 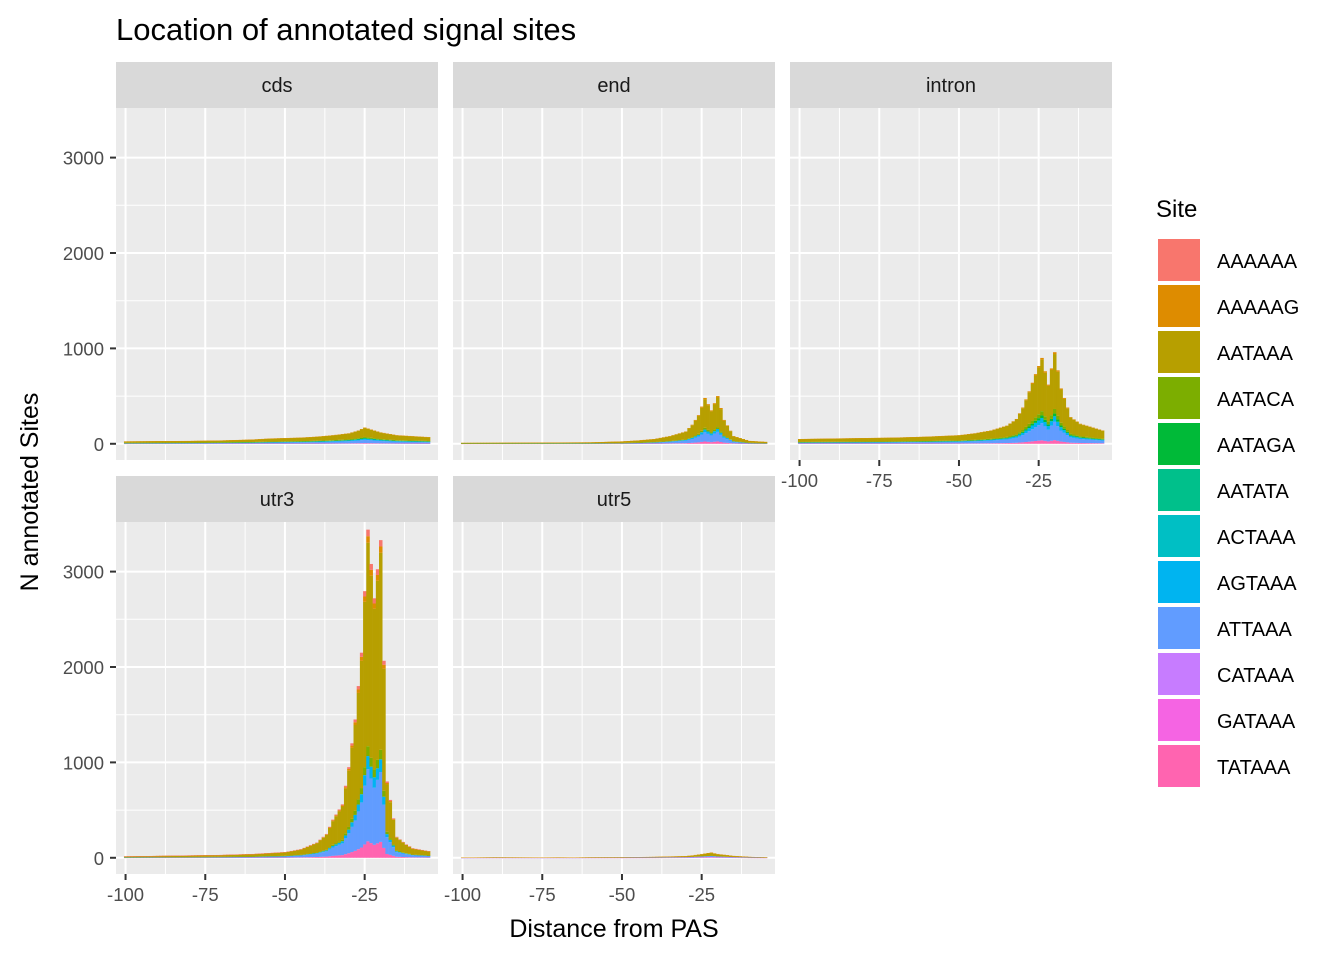 I want to click on legend-swatch, so click(x=1179, y=444).